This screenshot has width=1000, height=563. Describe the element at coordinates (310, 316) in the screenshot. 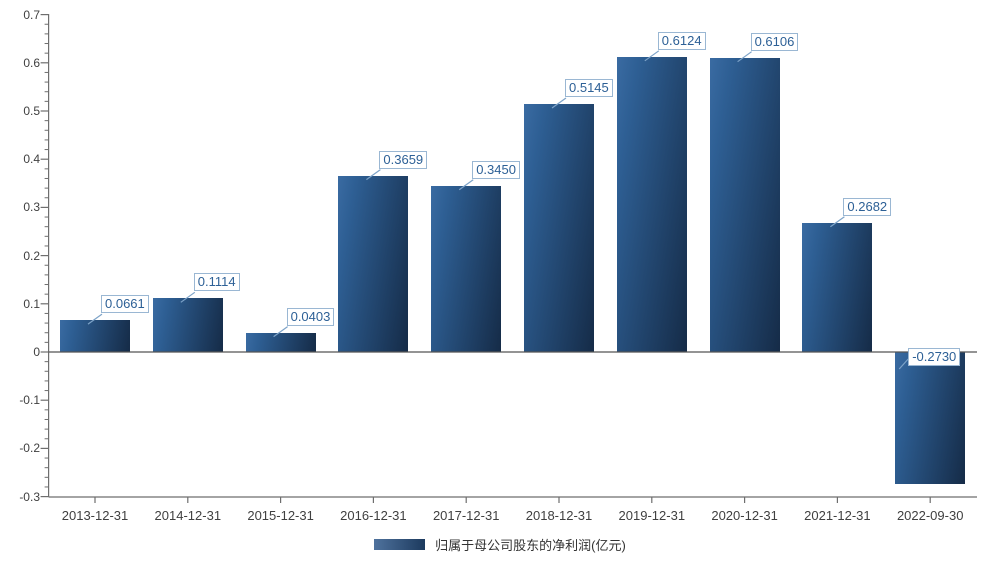

I see `value-callout: 0.0403` at that location.